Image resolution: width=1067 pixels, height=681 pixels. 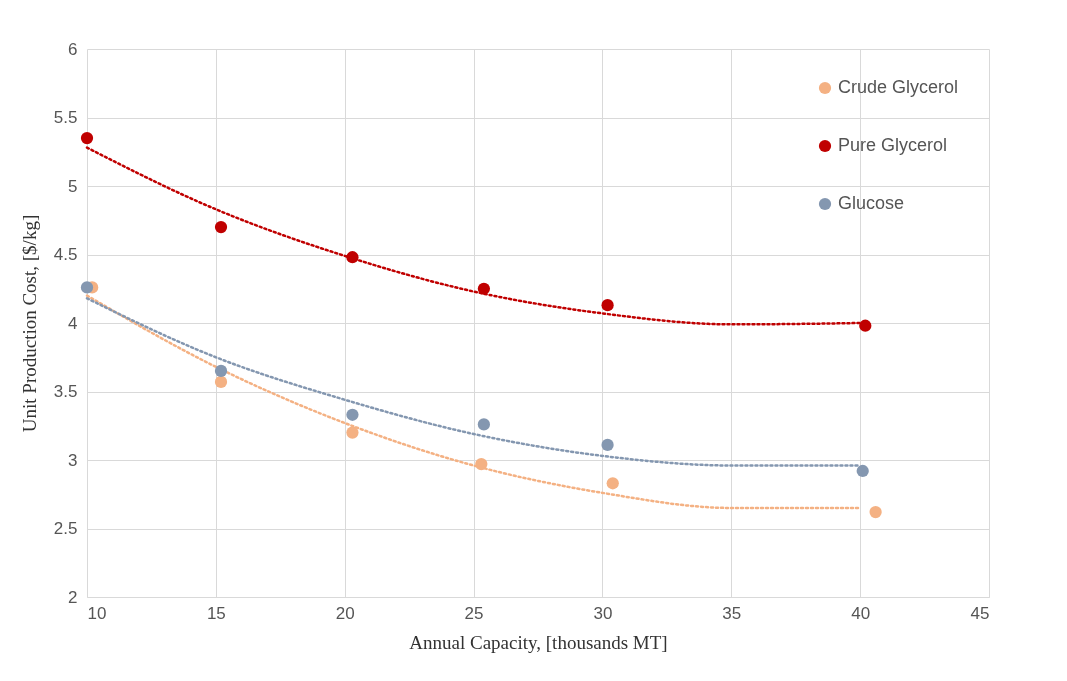 I want to click on x-tick-label: 10, so click(x=97, y=613).